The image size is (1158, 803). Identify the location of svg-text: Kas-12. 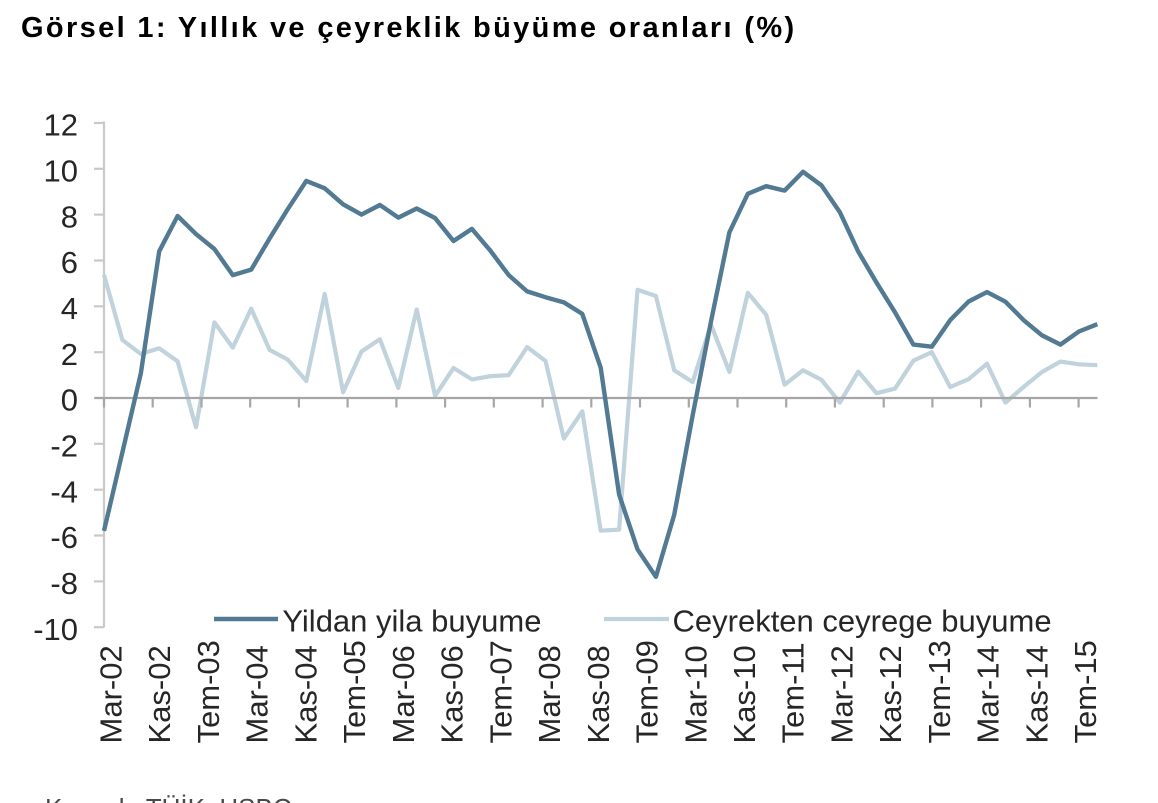
(890, 694).